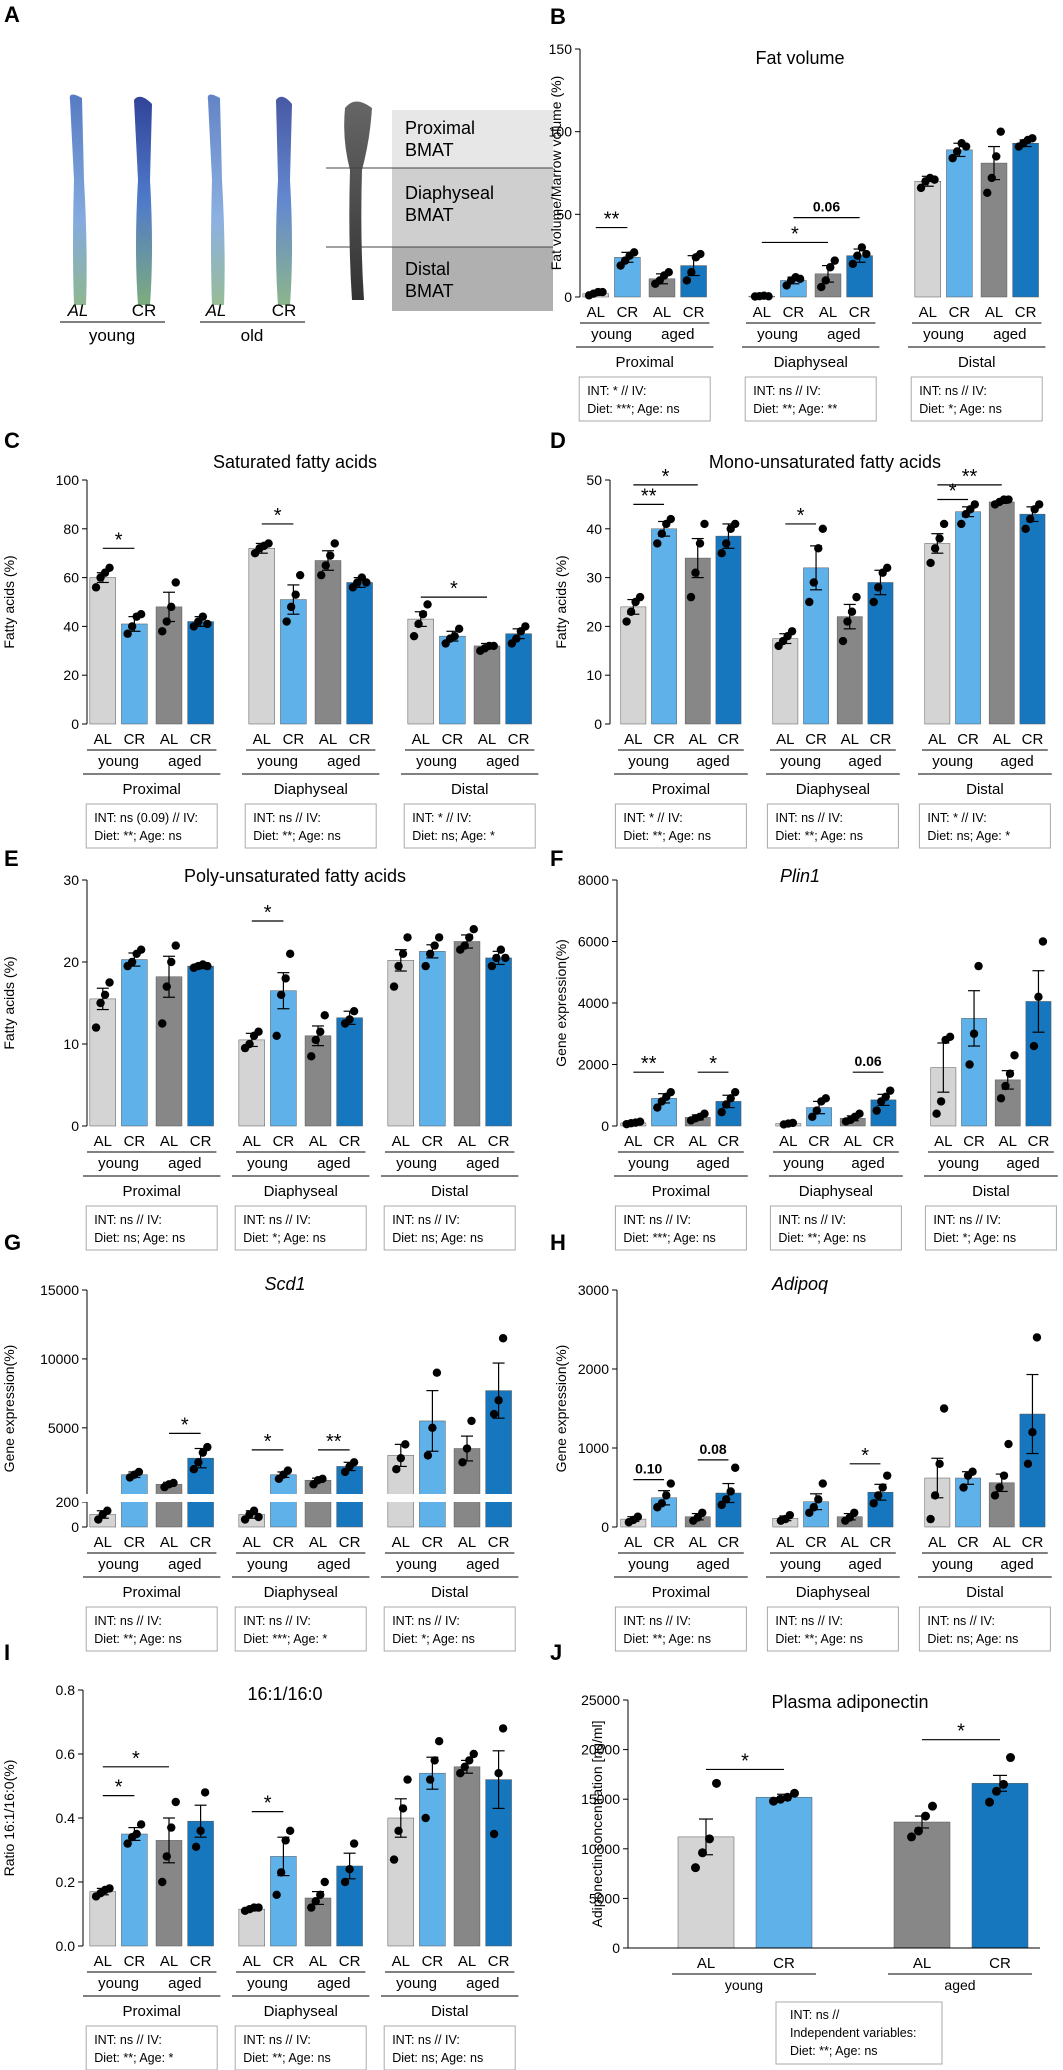  I want to click on panel-letter: F, so click(556, 858).